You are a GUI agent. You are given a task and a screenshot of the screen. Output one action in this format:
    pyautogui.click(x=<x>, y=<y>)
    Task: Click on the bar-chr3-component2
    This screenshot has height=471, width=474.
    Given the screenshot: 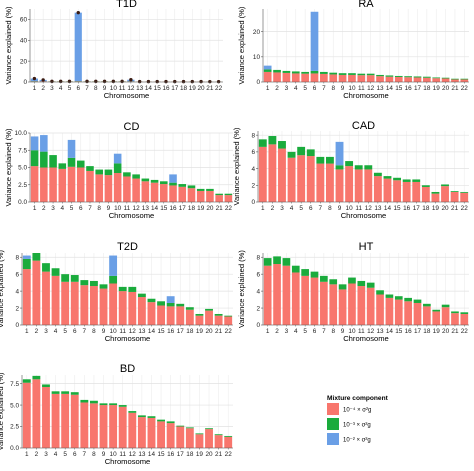 What is the action you would take?
    pyautogui.click(x=53, y=161)
    